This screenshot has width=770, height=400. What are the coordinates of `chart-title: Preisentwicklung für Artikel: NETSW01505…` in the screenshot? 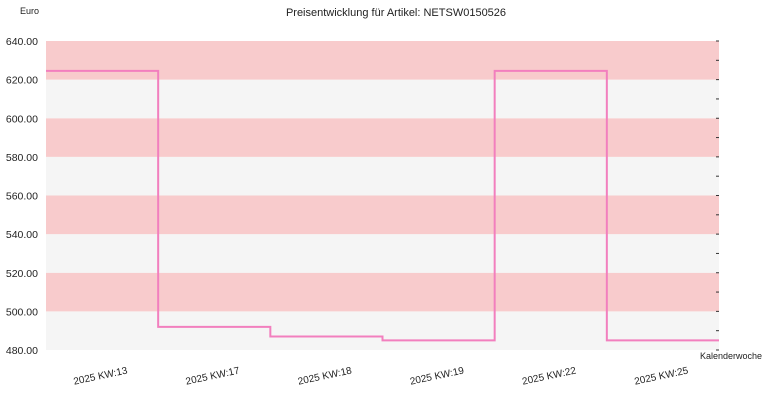 It's located at (396, 13).